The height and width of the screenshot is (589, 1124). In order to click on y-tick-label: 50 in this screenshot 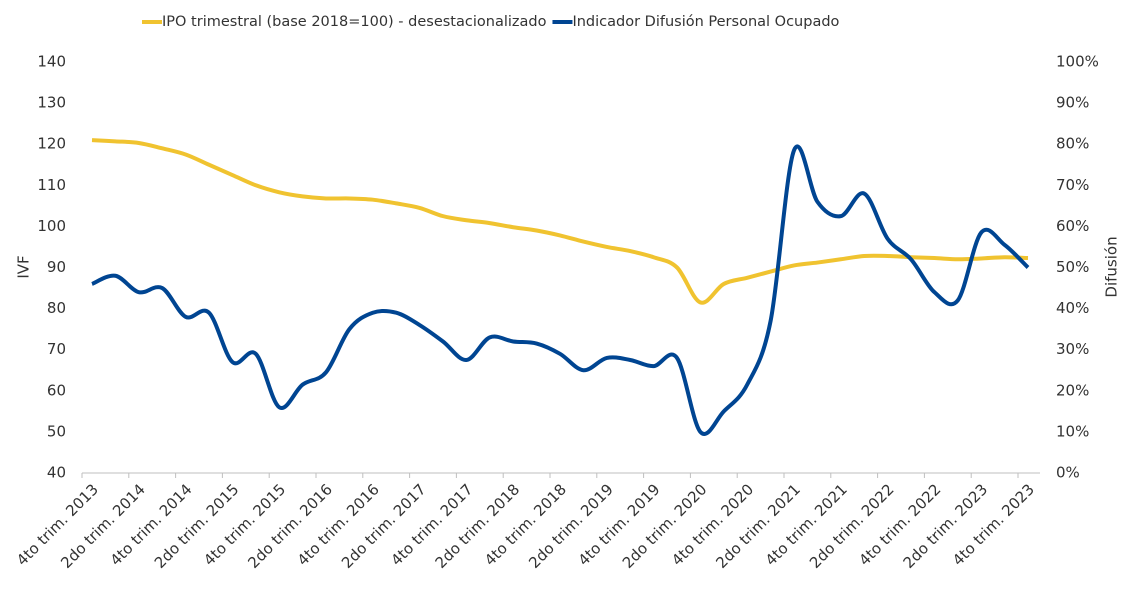, I will do `click(56, 431)`.